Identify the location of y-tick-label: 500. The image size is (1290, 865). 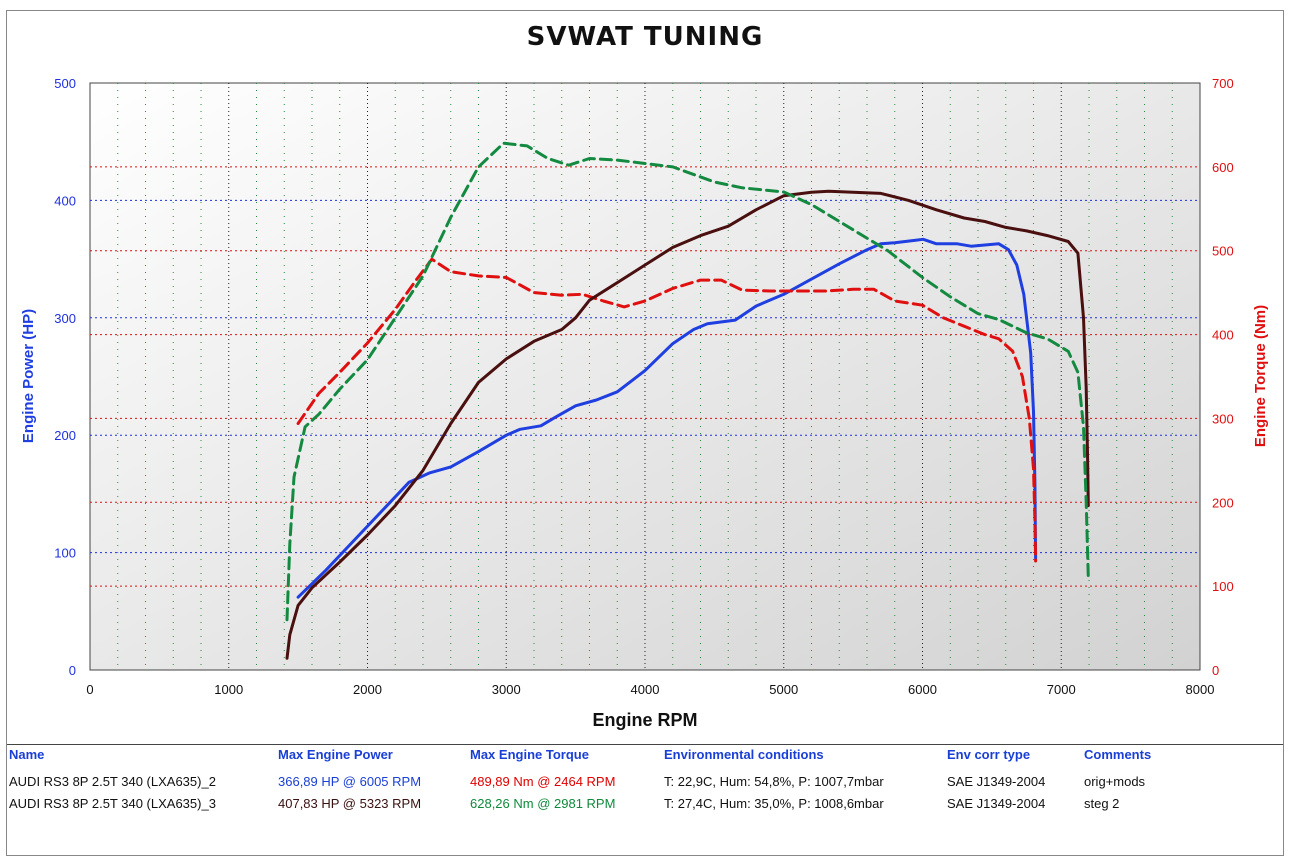
(65, 83).